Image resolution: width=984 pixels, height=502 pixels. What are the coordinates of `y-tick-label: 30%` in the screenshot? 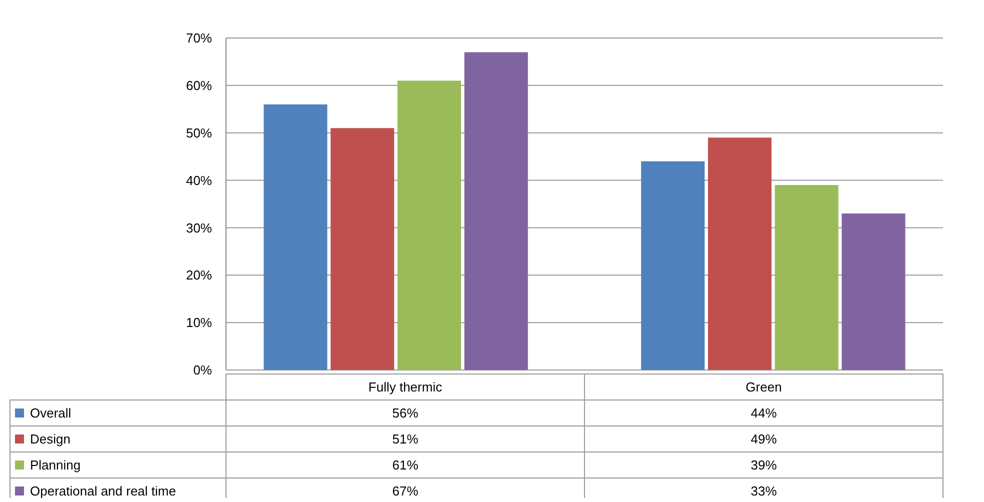 It's located at (199, 228).